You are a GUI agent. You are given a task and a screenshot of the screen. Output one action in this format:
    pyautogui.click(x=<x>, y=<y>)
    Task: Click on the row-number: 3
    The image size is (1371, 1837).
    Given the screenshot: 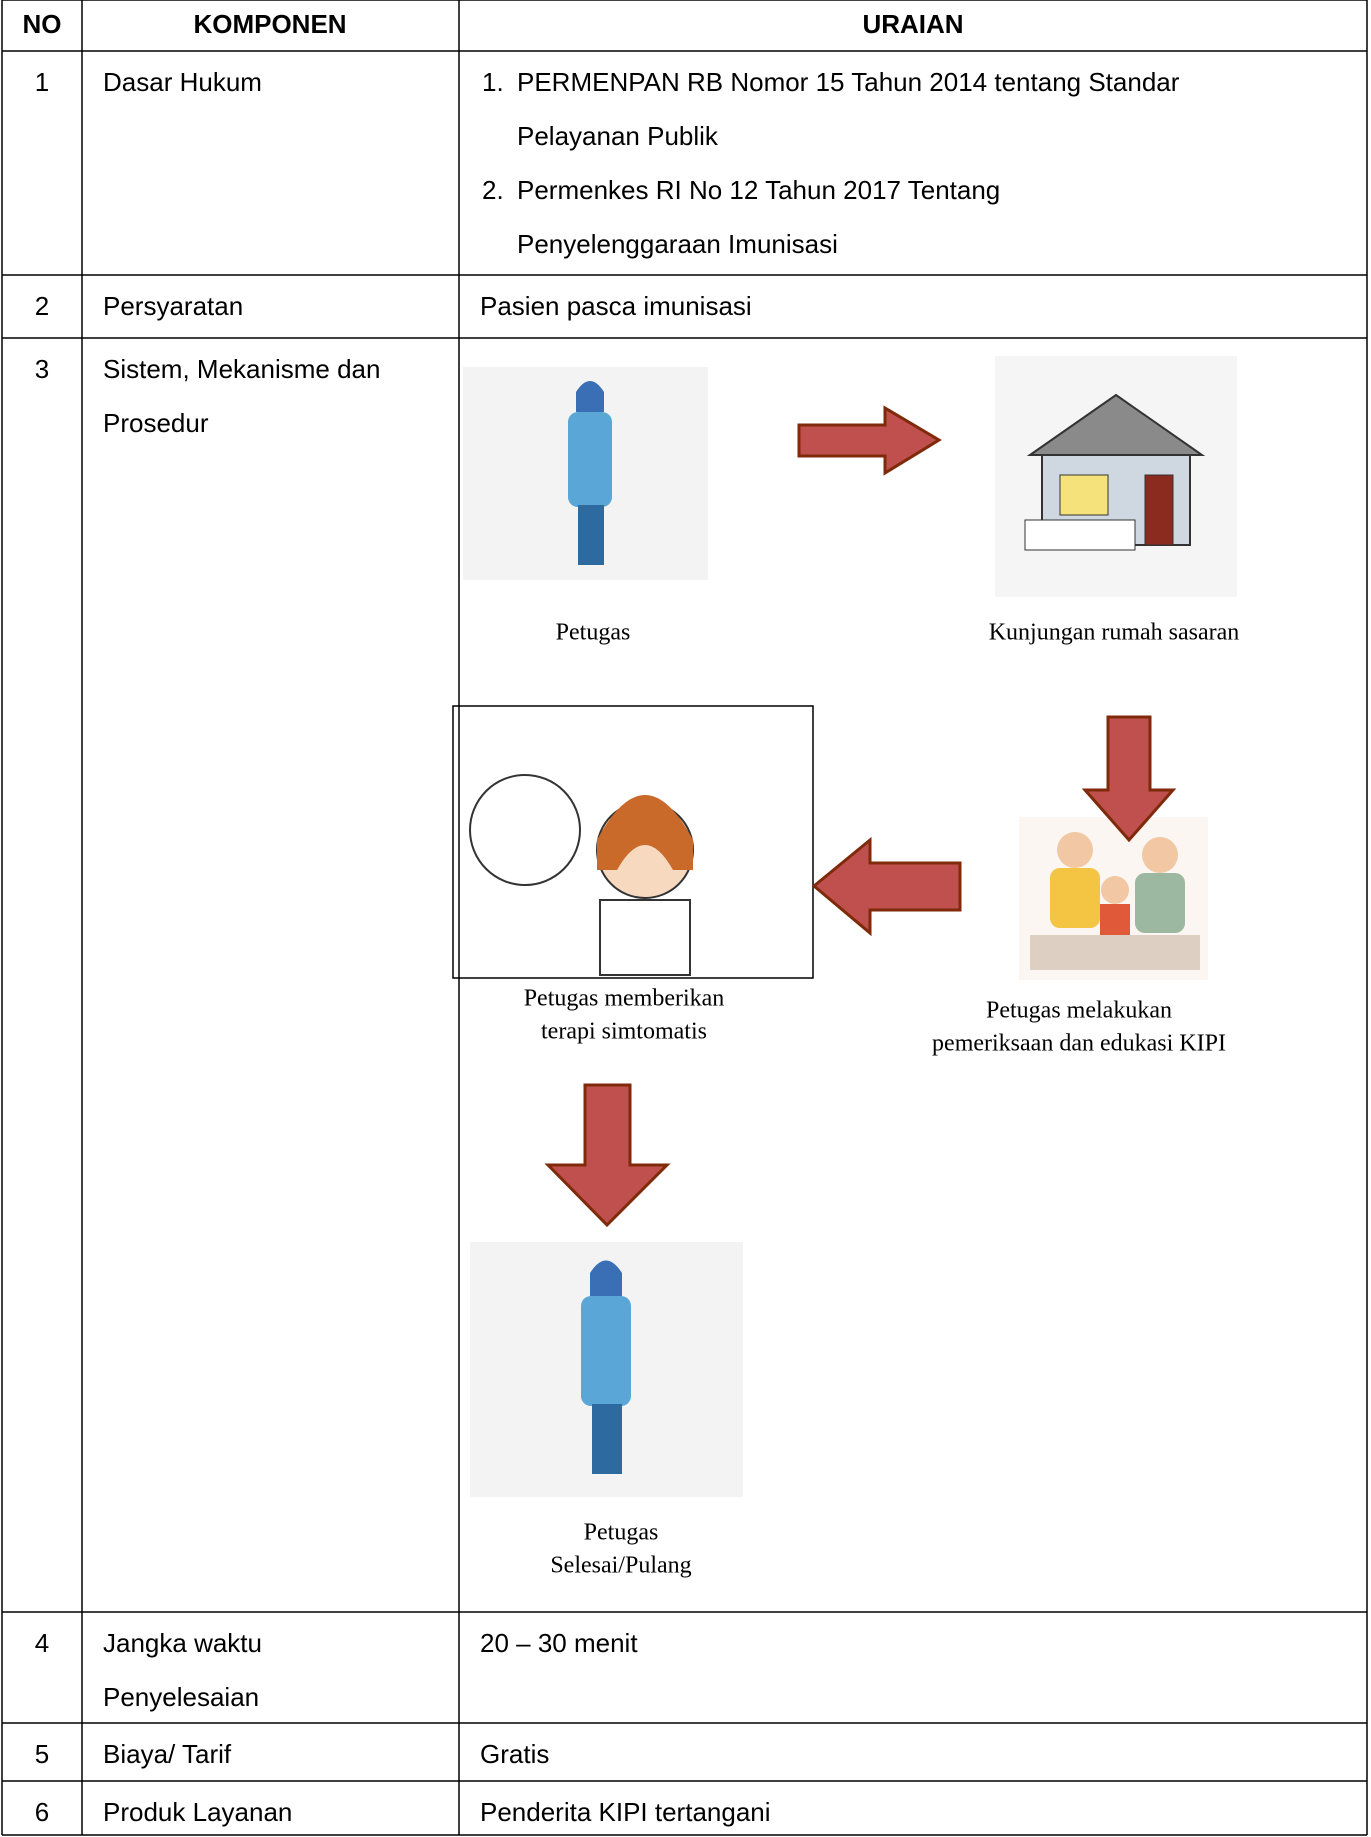 What is the action you would take?
    pyautogui.click(x=42, y=369)
    